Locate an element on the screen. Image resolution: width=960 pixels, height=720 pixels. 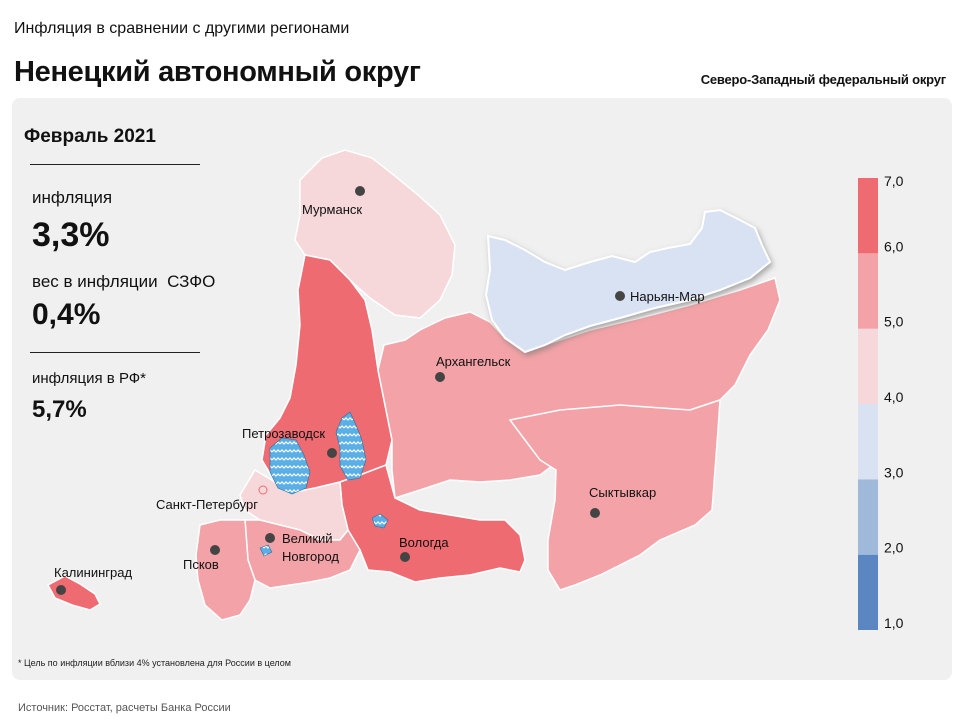
weight-label-text: вес в инфляции is located at coordinates (95, 281).